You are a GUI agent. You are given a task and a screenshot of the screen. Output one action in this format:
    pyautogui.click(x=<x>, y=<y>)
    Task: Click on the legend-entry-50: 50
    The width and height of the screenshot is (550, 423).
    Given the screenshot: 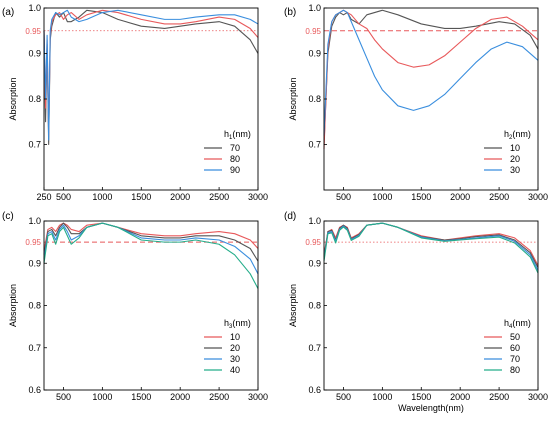 What is the action you would take?
    pyautogui.click(x=515, y=337)
    